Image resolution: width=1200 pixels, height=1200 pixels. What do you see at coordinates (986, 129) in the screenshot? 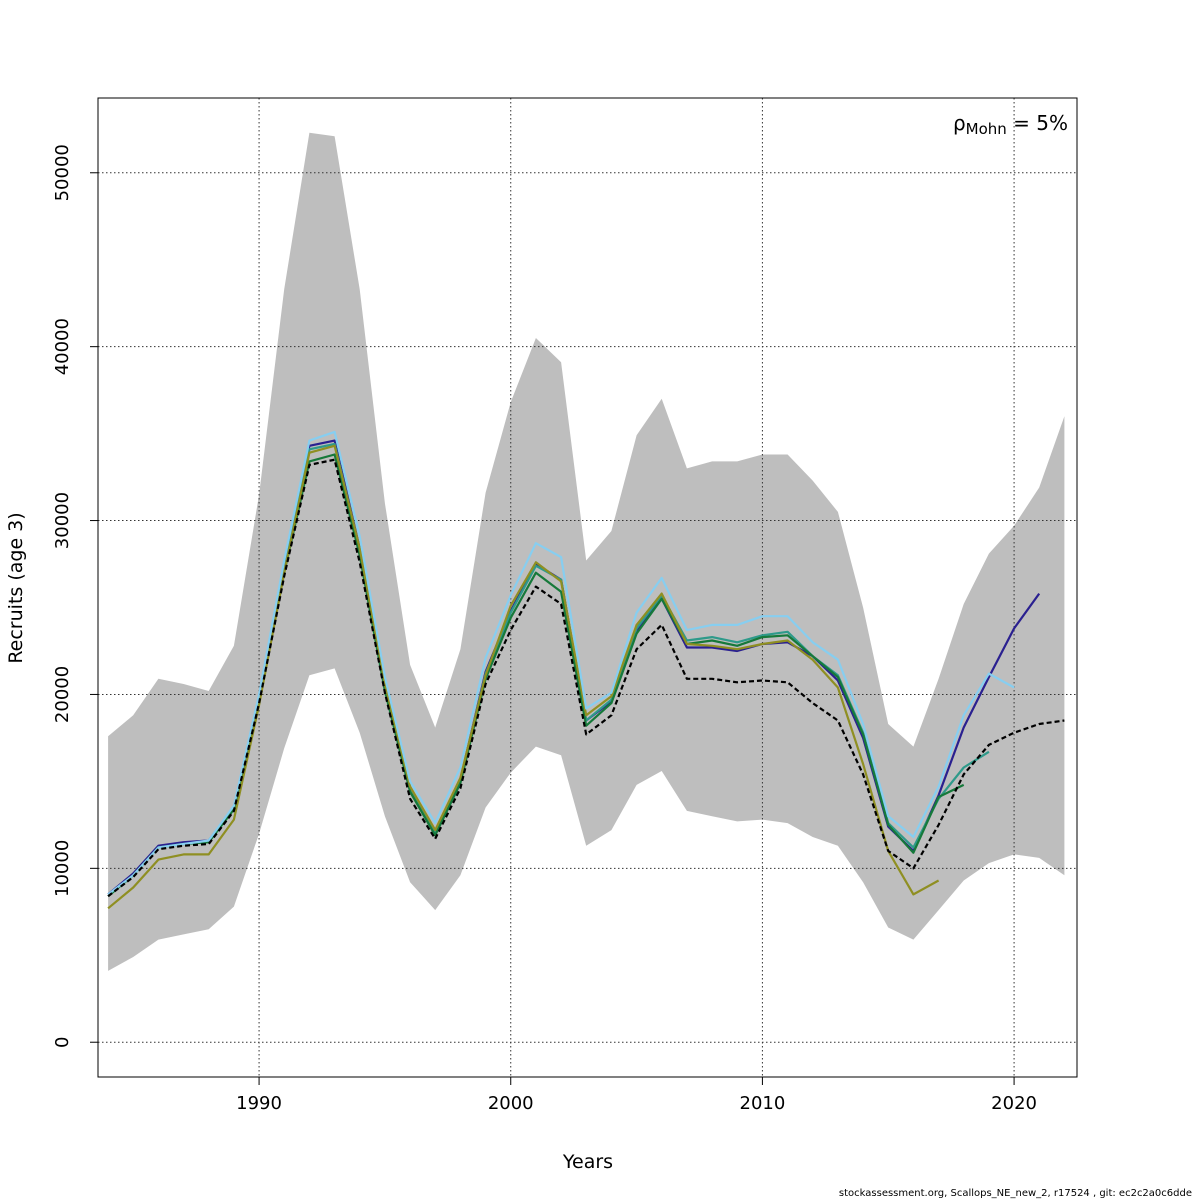
I see `mohn-subscript: Mohn` at bounding box center [986, 129].